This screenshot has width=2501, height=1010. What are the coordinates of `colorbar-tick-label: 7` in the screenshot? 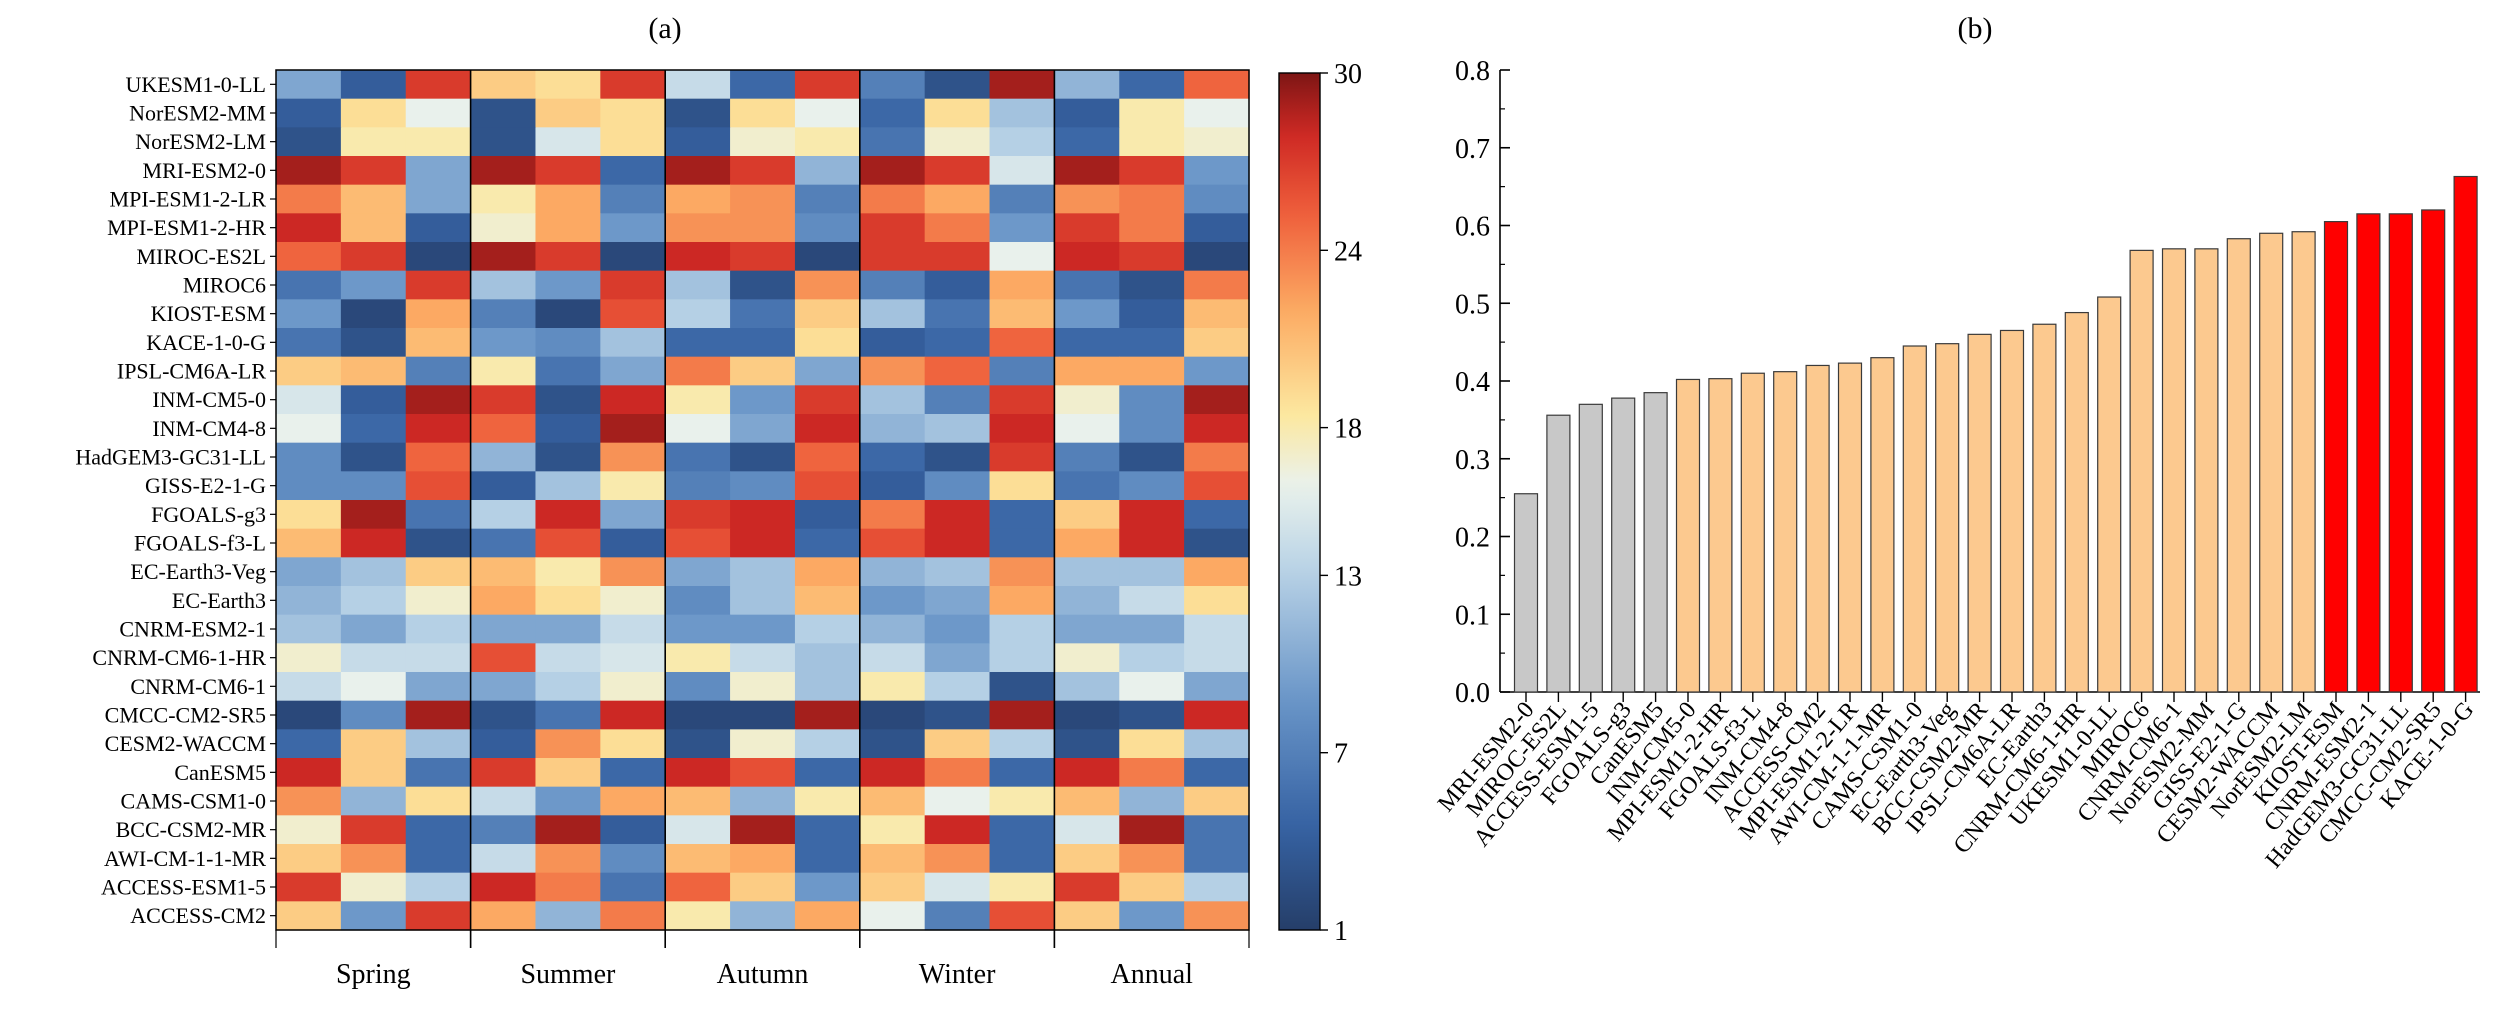 It's located at (1341, 754).